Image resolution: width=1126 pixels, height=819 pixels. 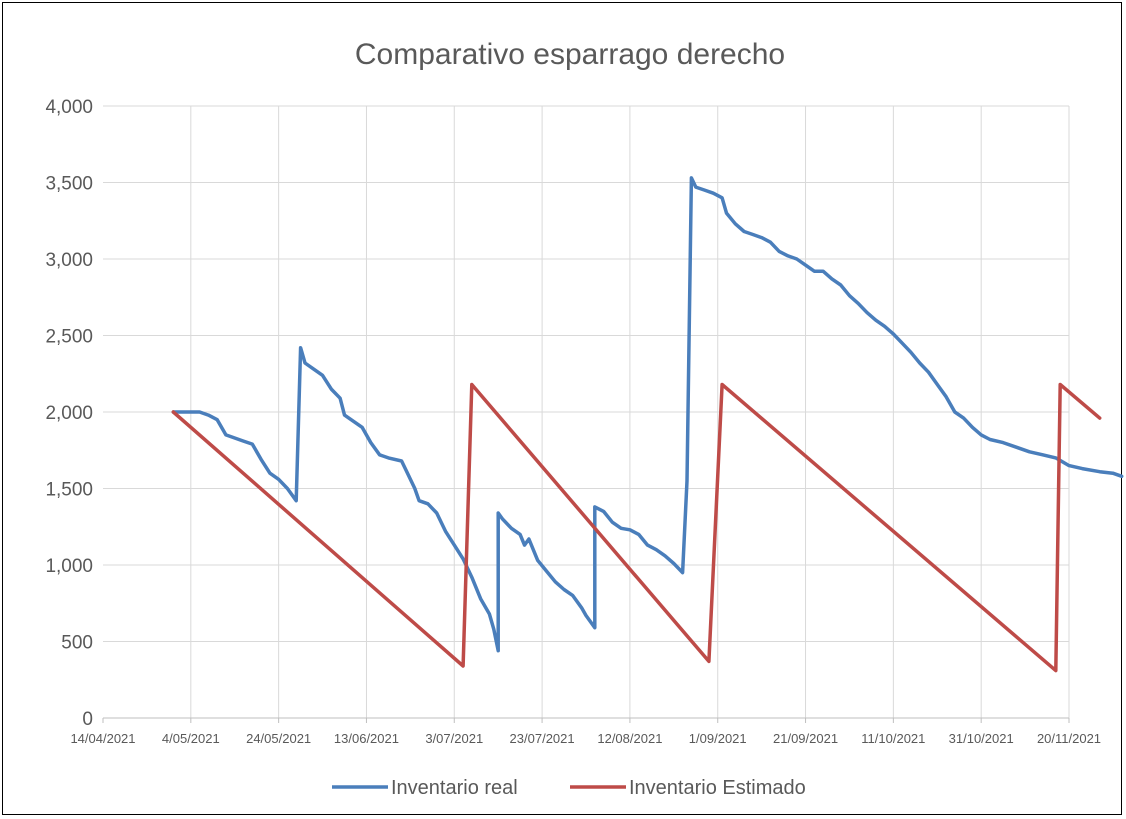 I want to click on y-tick-label: 4,000, so click(x=69, y=107).